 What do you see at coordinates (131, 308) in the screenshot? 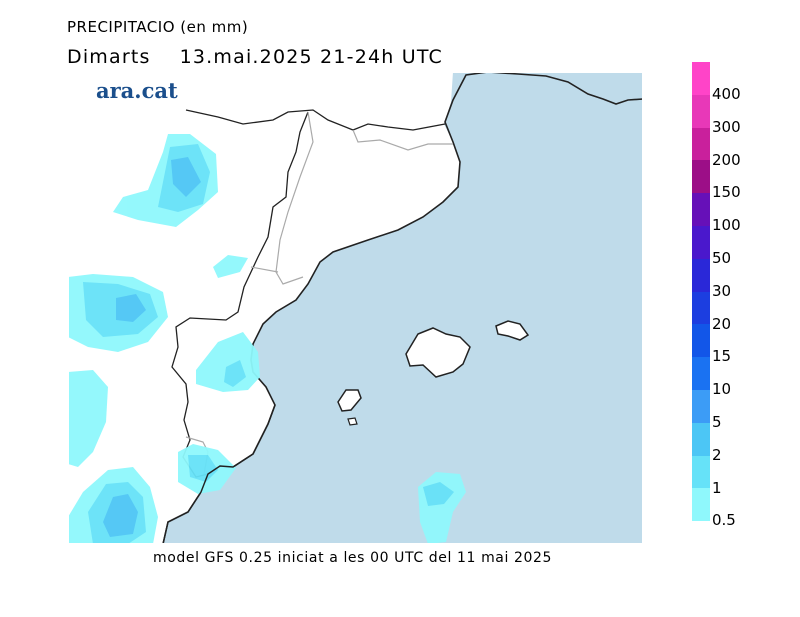
I see `precip-area-west-core` at bounding box center [131, 308].